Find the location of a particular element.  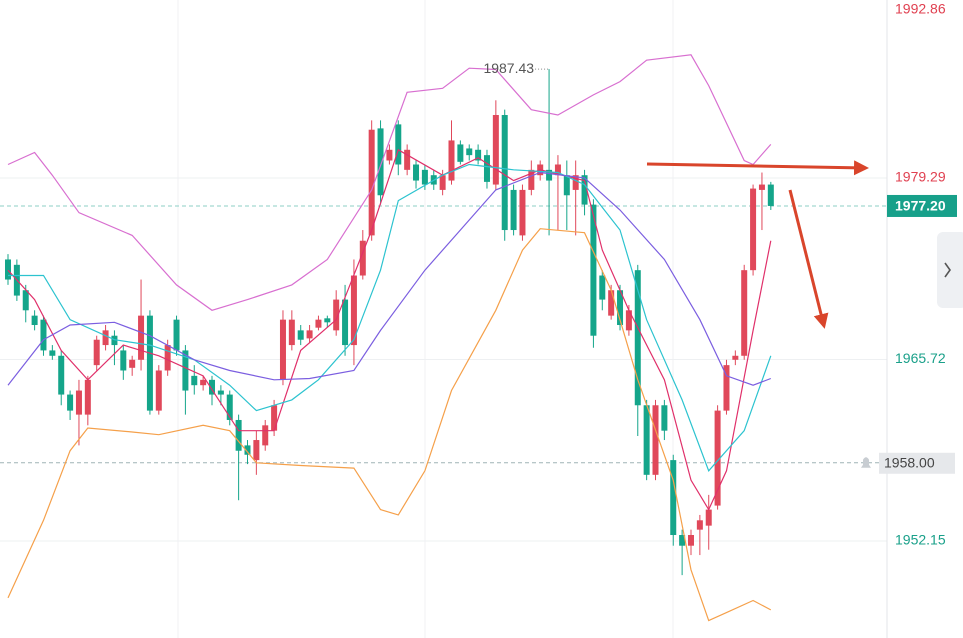

alert-price-tag is located at coordinates (917, 463).